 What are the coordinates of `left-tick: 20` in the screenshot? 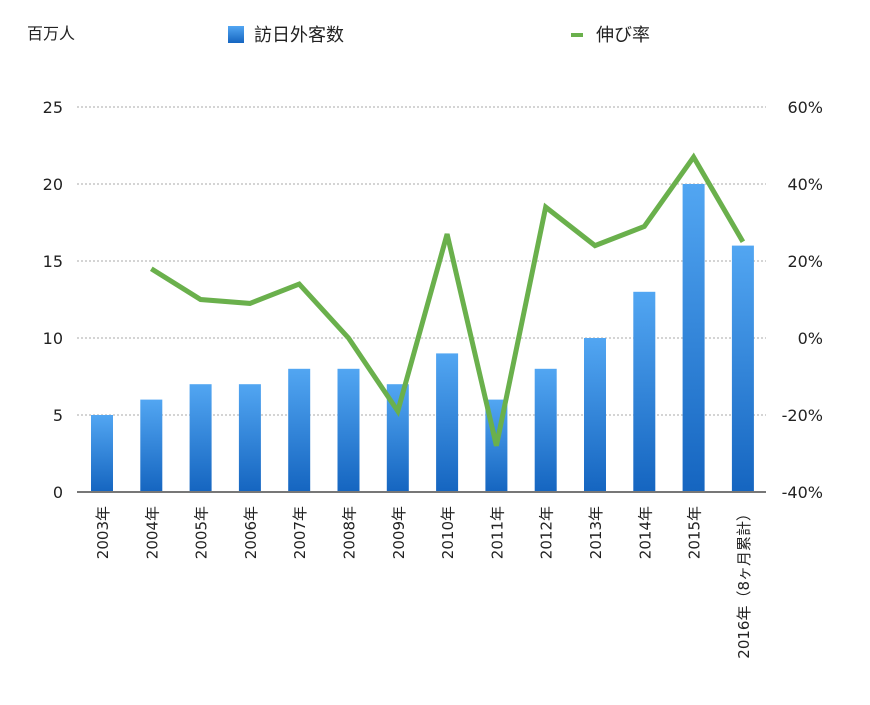 It's located at (53, 184).